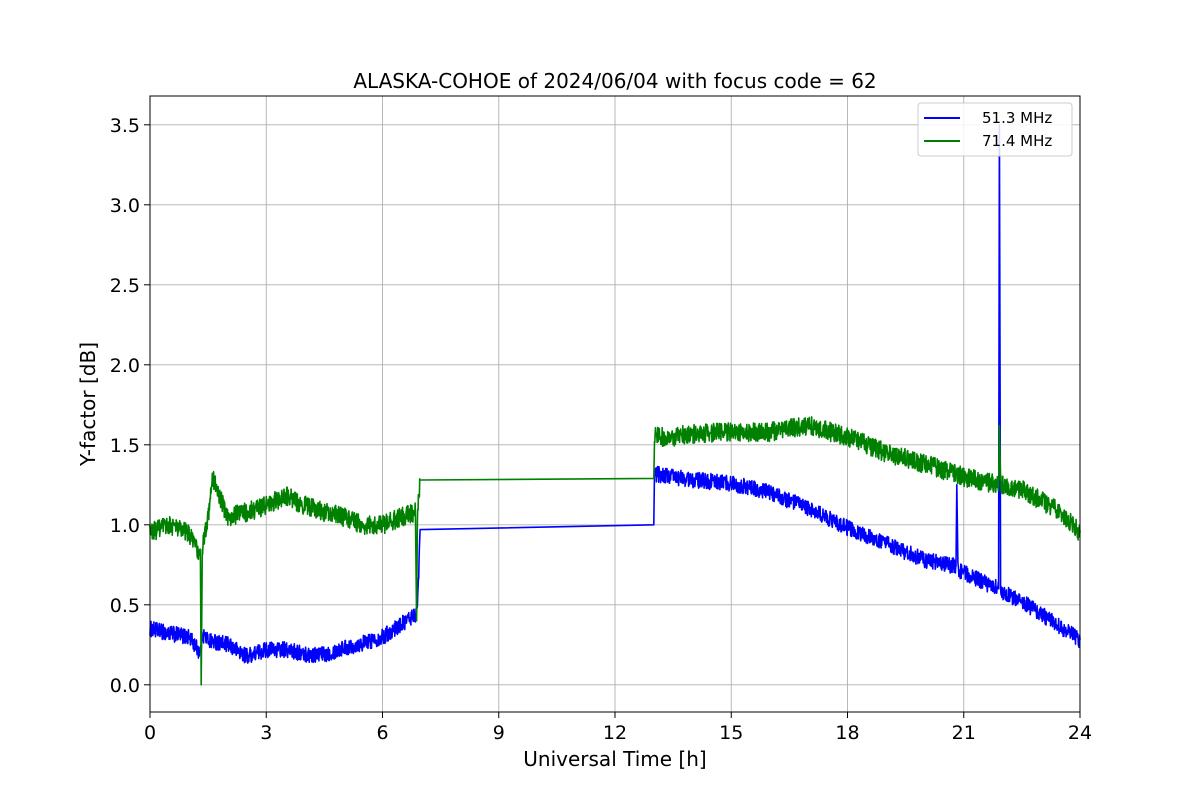 The height and width of the screenshot is (800, 1200). I want to click on x-axis-label: Universal Time [h], so click(614, 759).